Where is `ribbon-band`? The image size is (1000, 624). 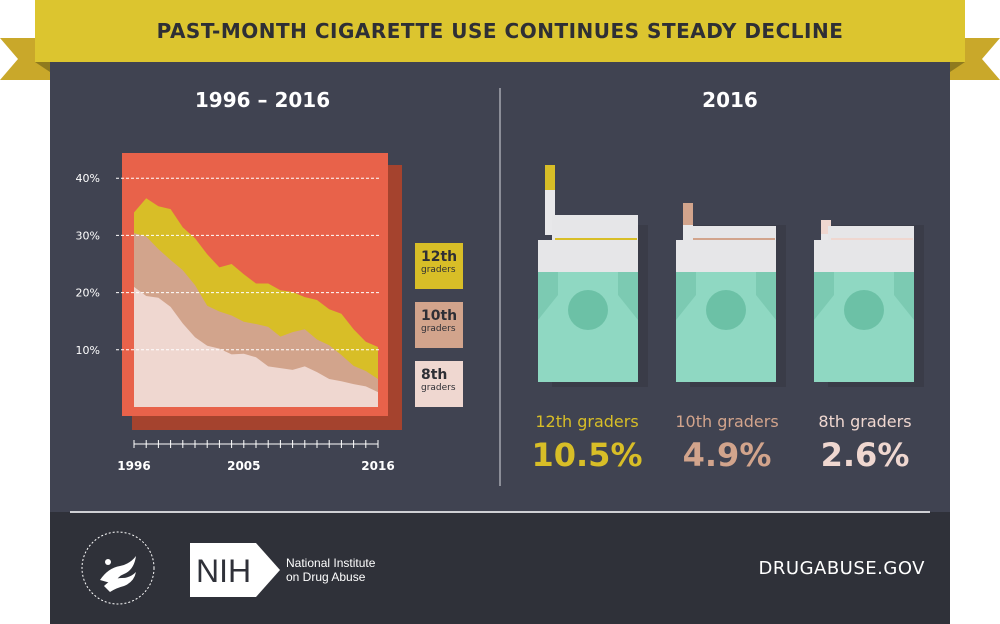 ribbon-band is located at coordinates (500, 31).